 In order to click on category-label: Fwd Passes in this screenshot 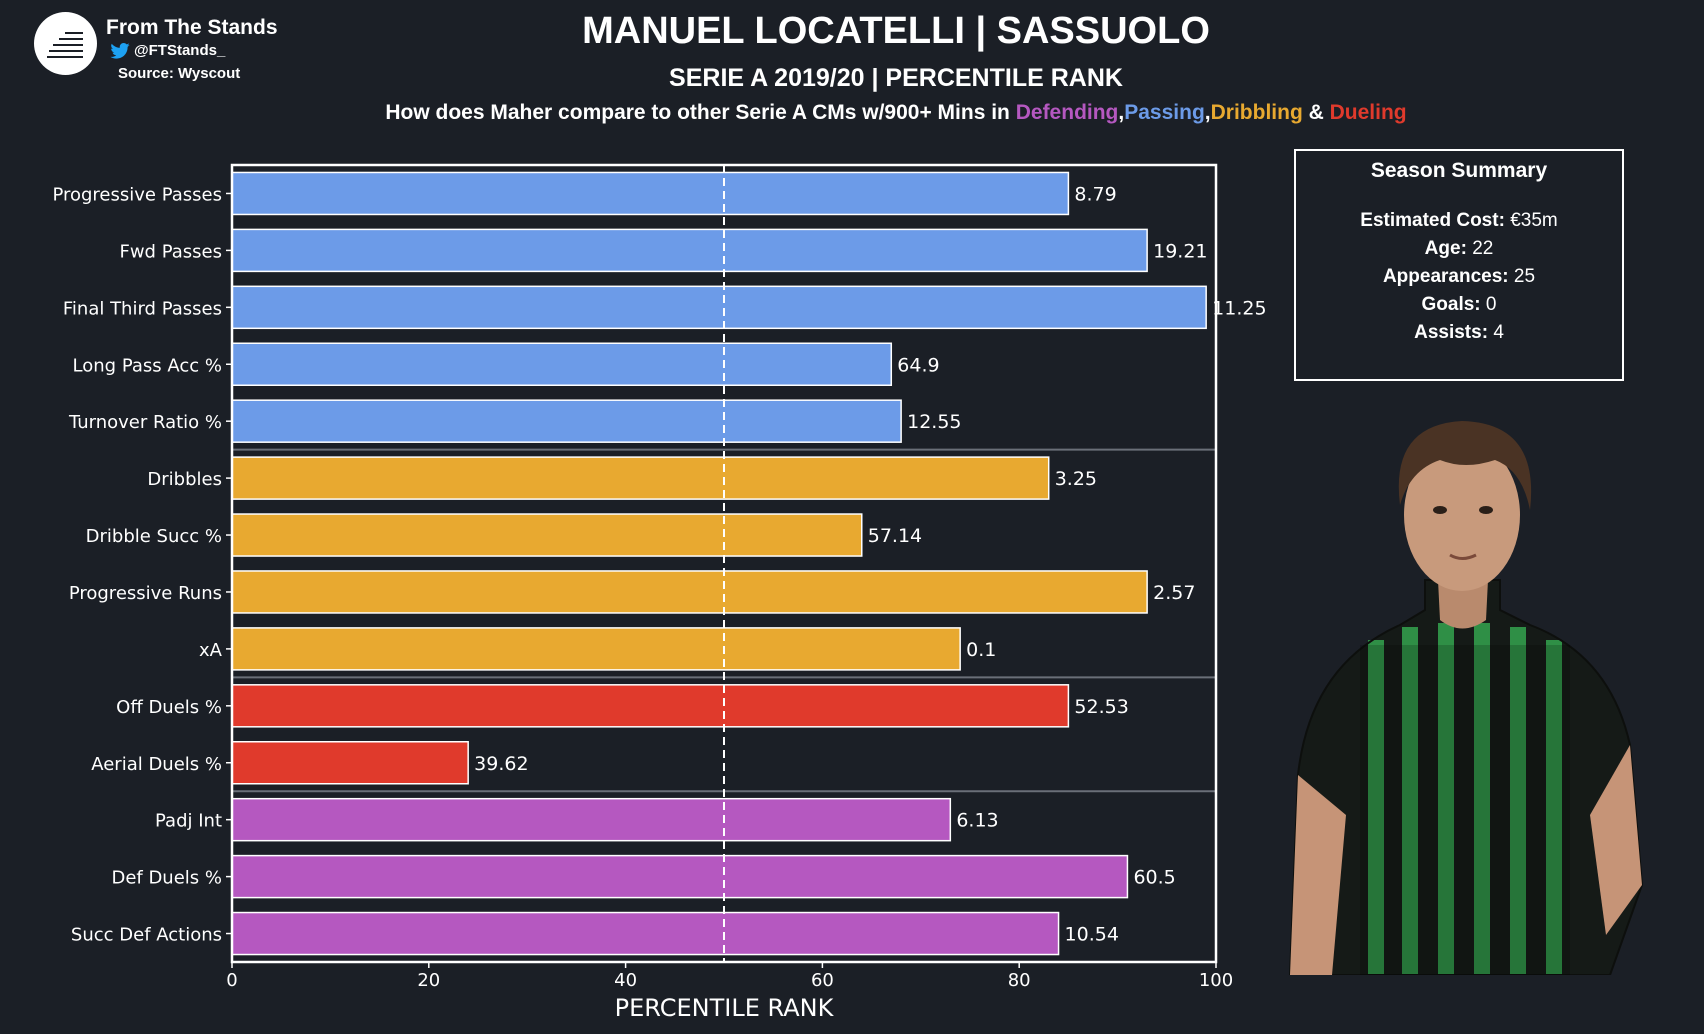, I will do `click(170, 251)`.